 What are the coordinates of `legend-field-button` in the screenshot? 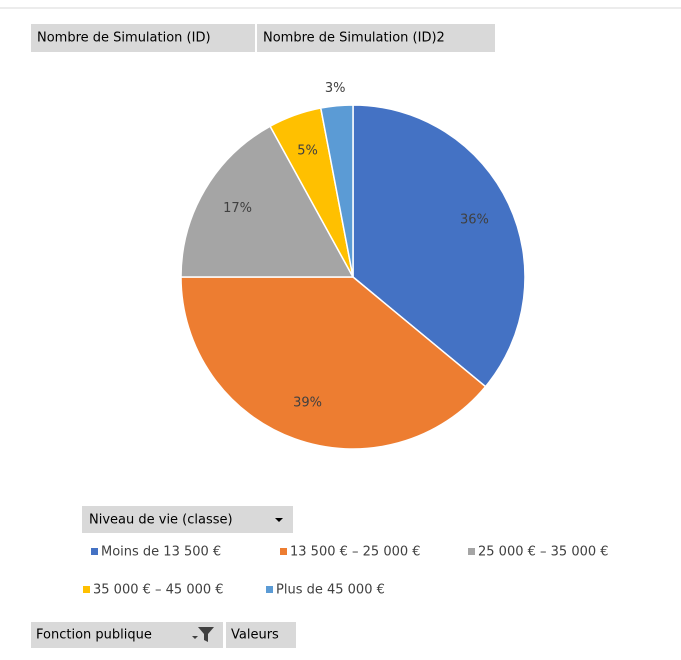 It's located at (187, 519).